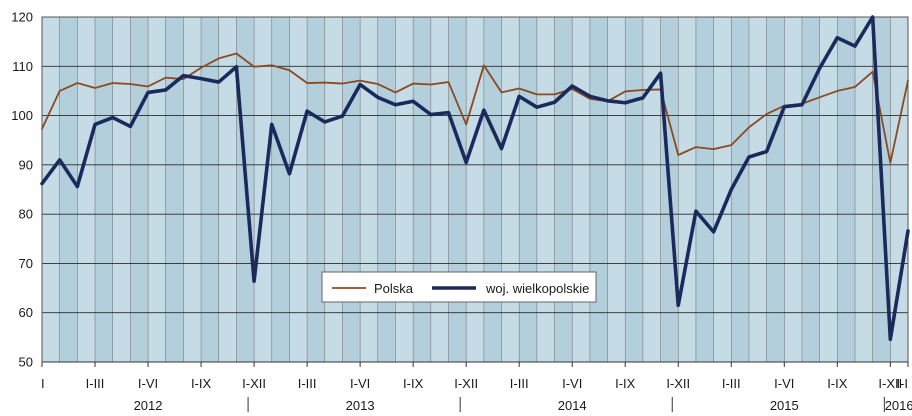  What do you see at coordinates (22, 17) in the screenshot?
I see `y-tick-label: 120` at bounding box center [22, 17].